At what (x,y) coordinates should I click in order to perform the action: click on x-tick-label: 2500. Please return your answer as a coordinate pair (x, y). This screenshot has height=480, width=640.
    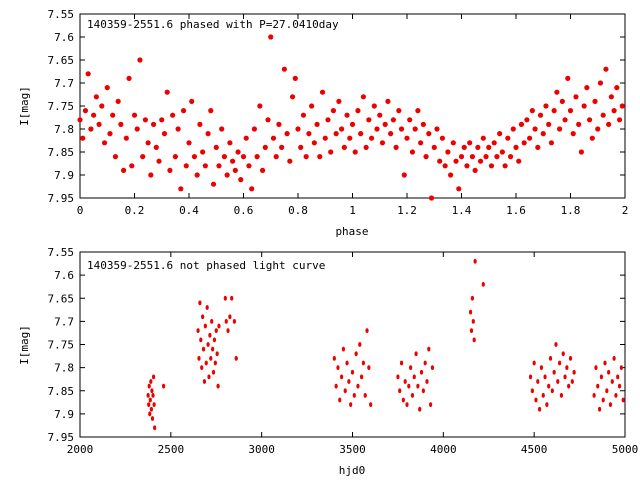
    Looking at the image, I should click on (171, 449).